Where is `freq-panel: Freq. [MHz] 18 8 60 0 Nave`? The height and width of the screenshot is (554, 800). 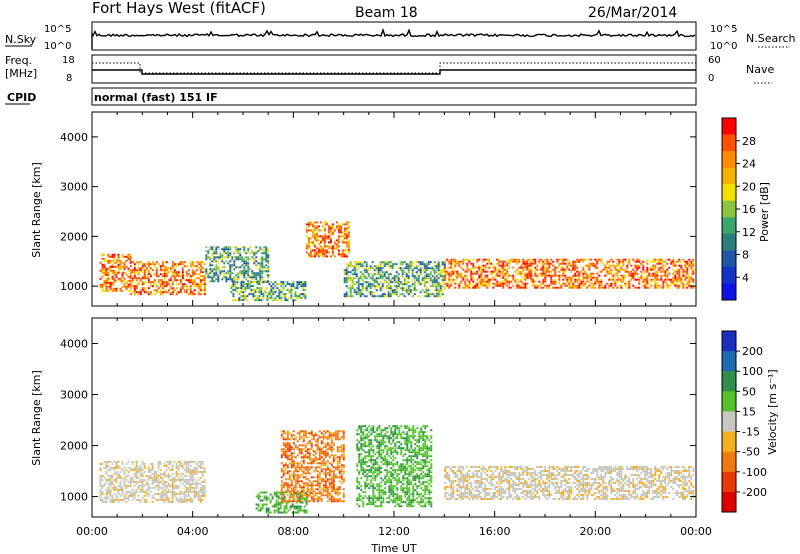
freq-panel: Freq. [MHz] 18 8 60 0 Nave is located at coordinates (389, 69).